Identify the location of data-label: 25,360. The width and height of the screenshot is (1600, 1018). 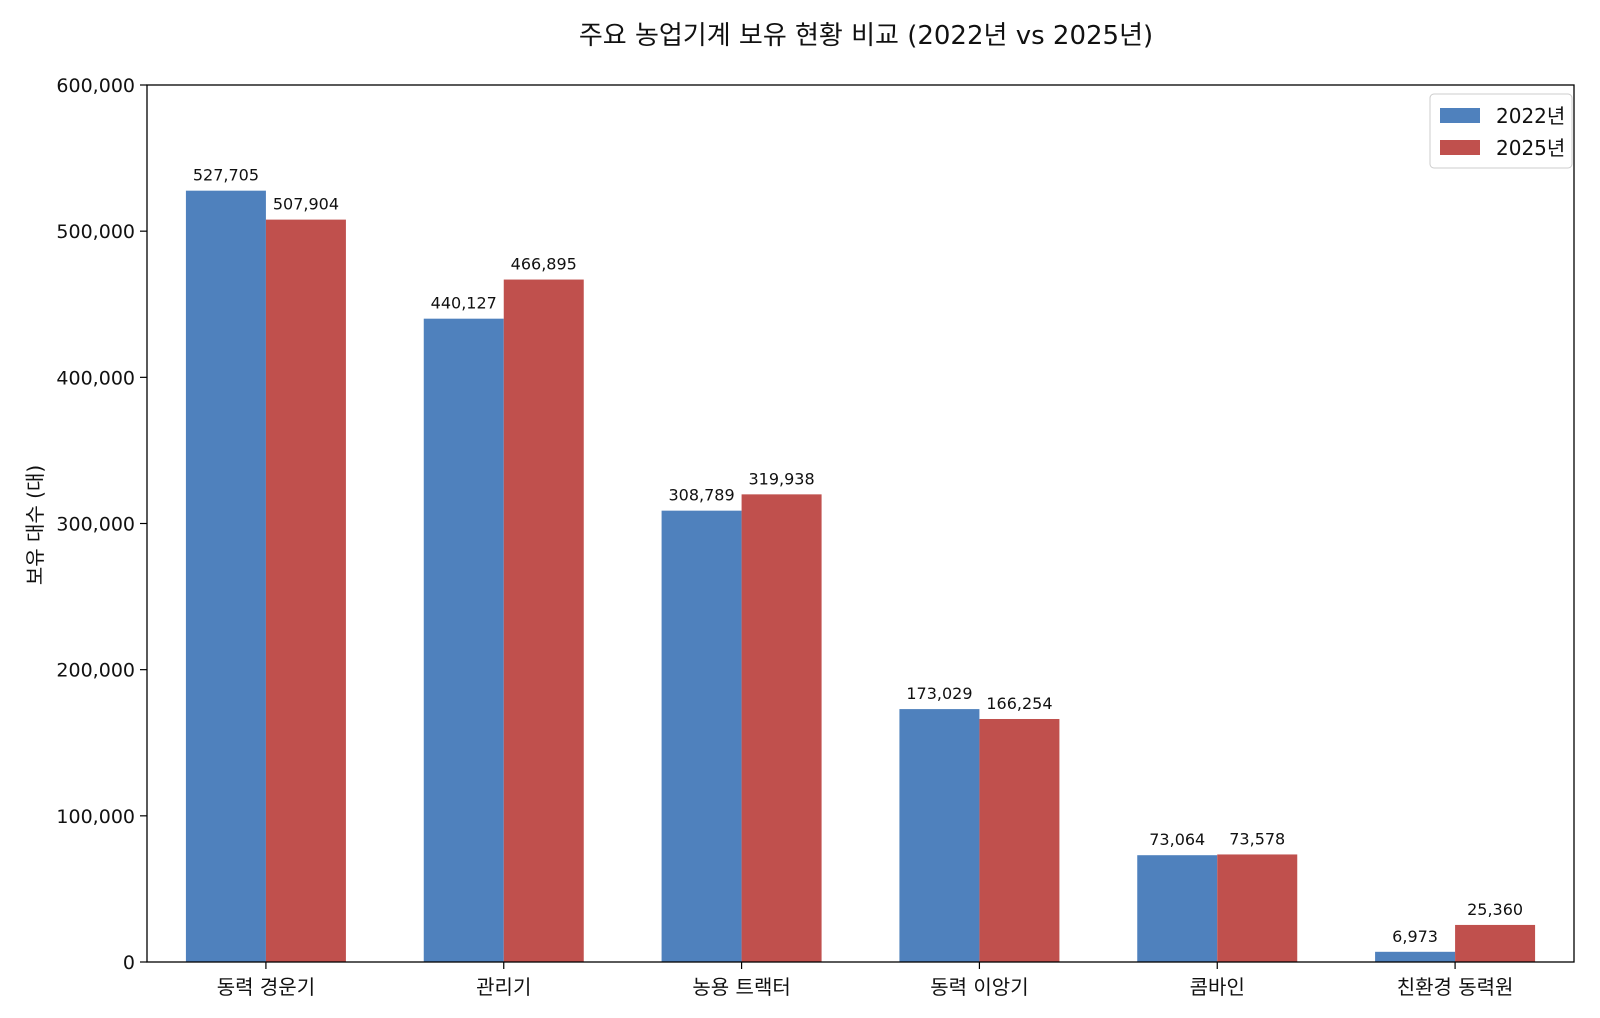
(1495, 909).